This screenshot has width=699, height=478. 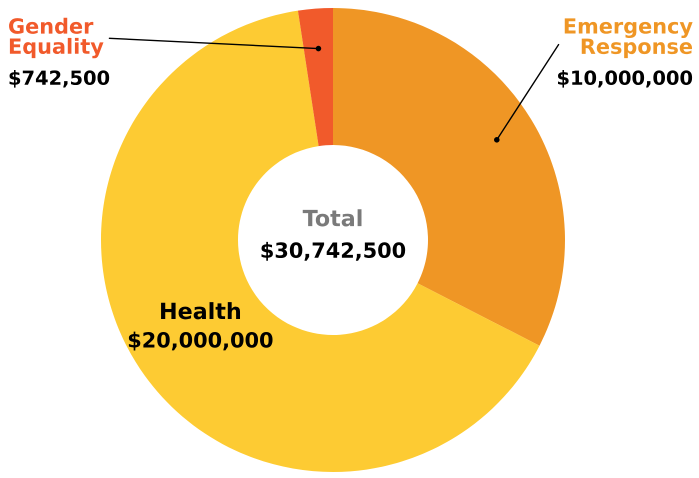 I want to click on data-label: $10,000,000, so click(x=625, y=79).